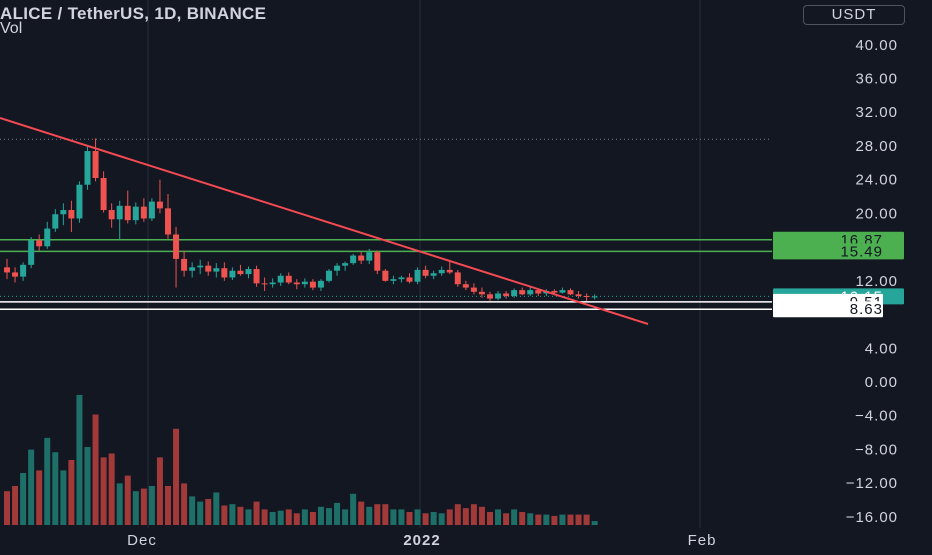 The height and width of the screenshot is (555, 932). I want to click on volume-indicator-label: Vol, so click(11, 28).